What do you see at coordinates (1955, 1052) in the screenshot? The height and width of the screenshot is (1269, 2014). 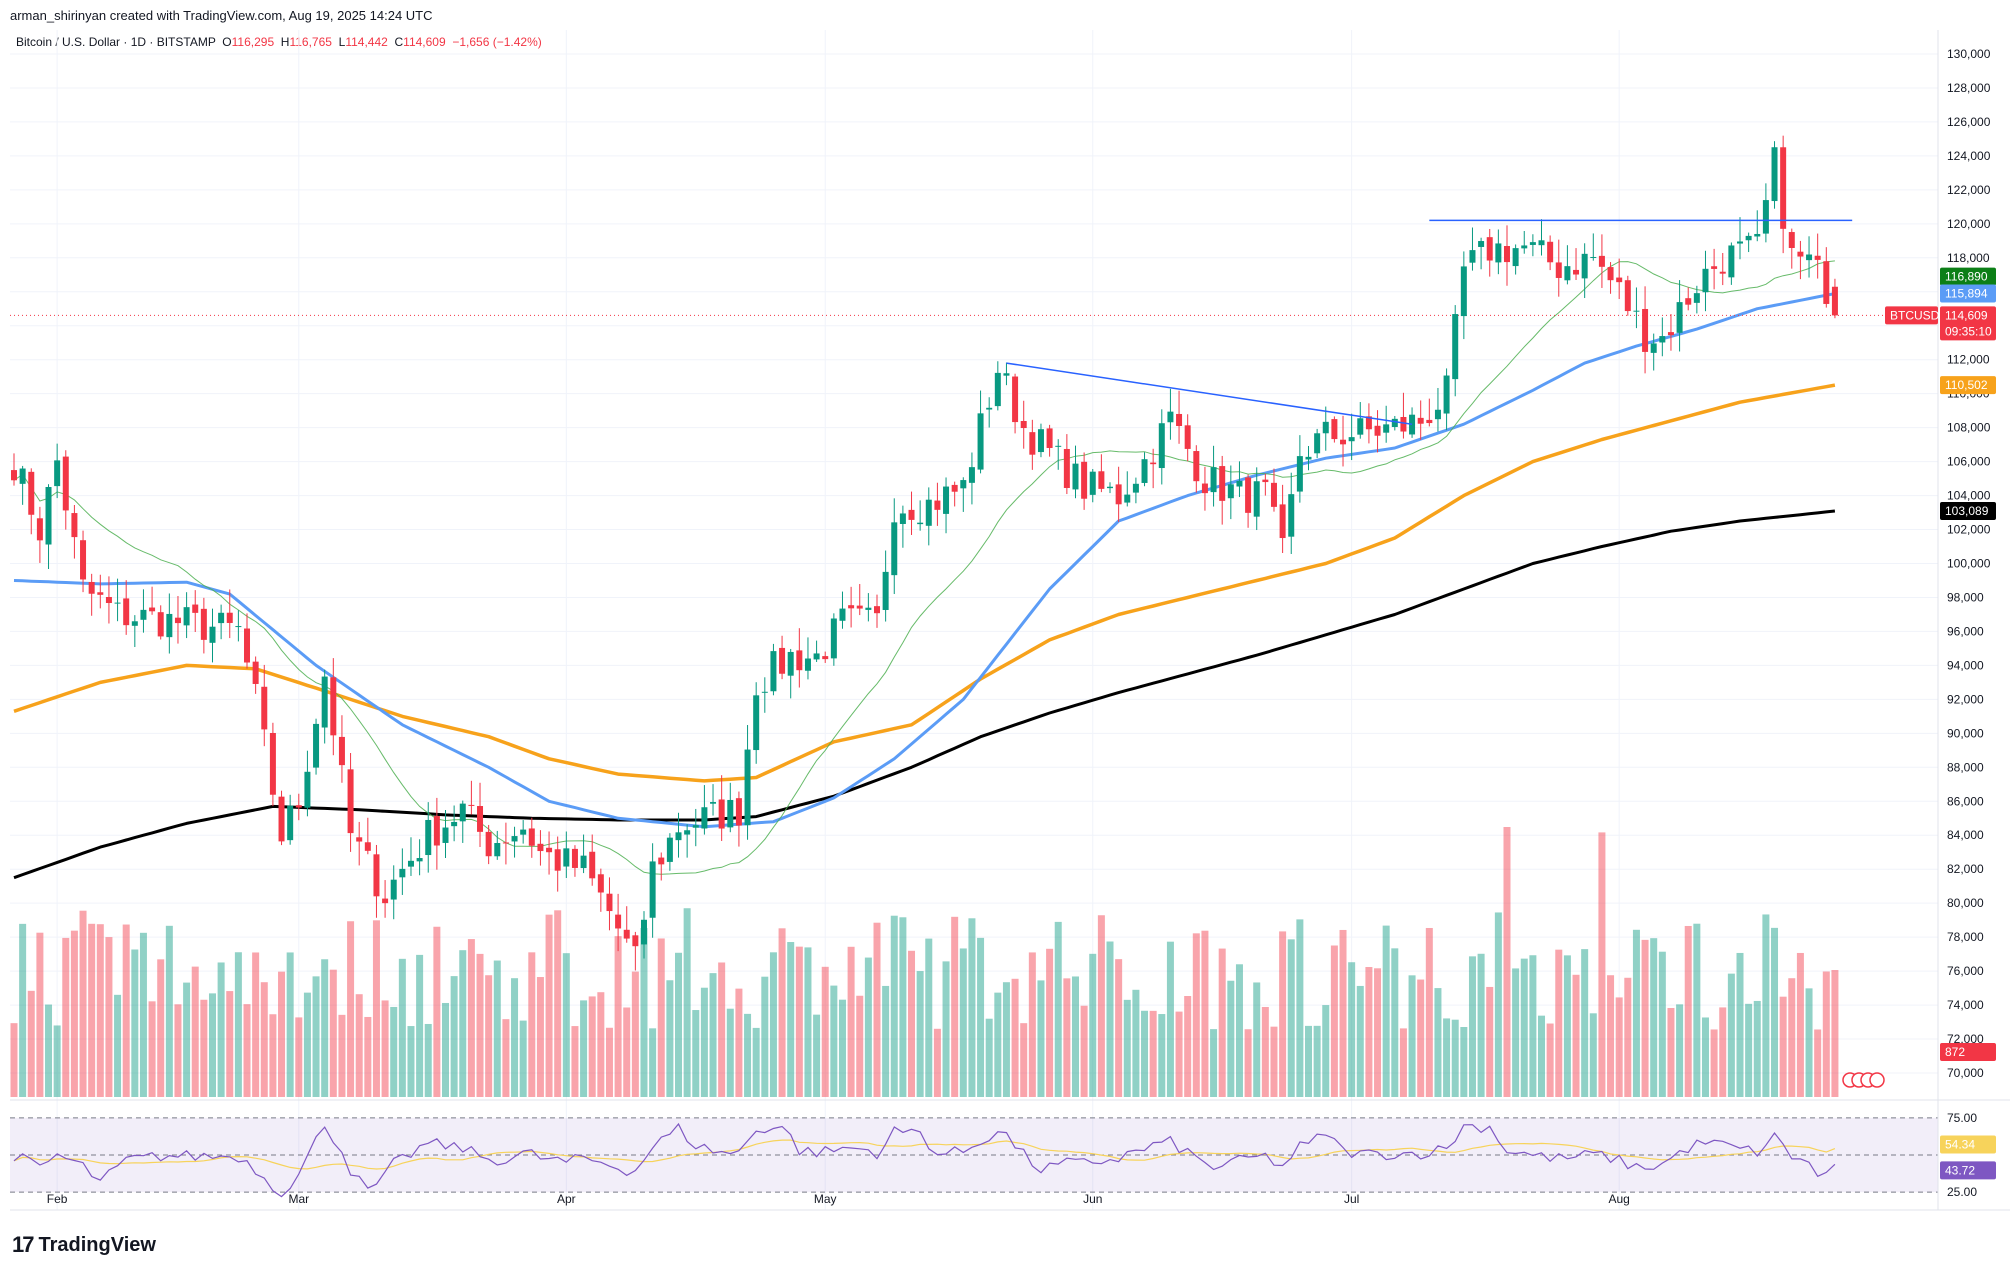 I see `volume-tag: 872` at bounding box center [1955, 1052].